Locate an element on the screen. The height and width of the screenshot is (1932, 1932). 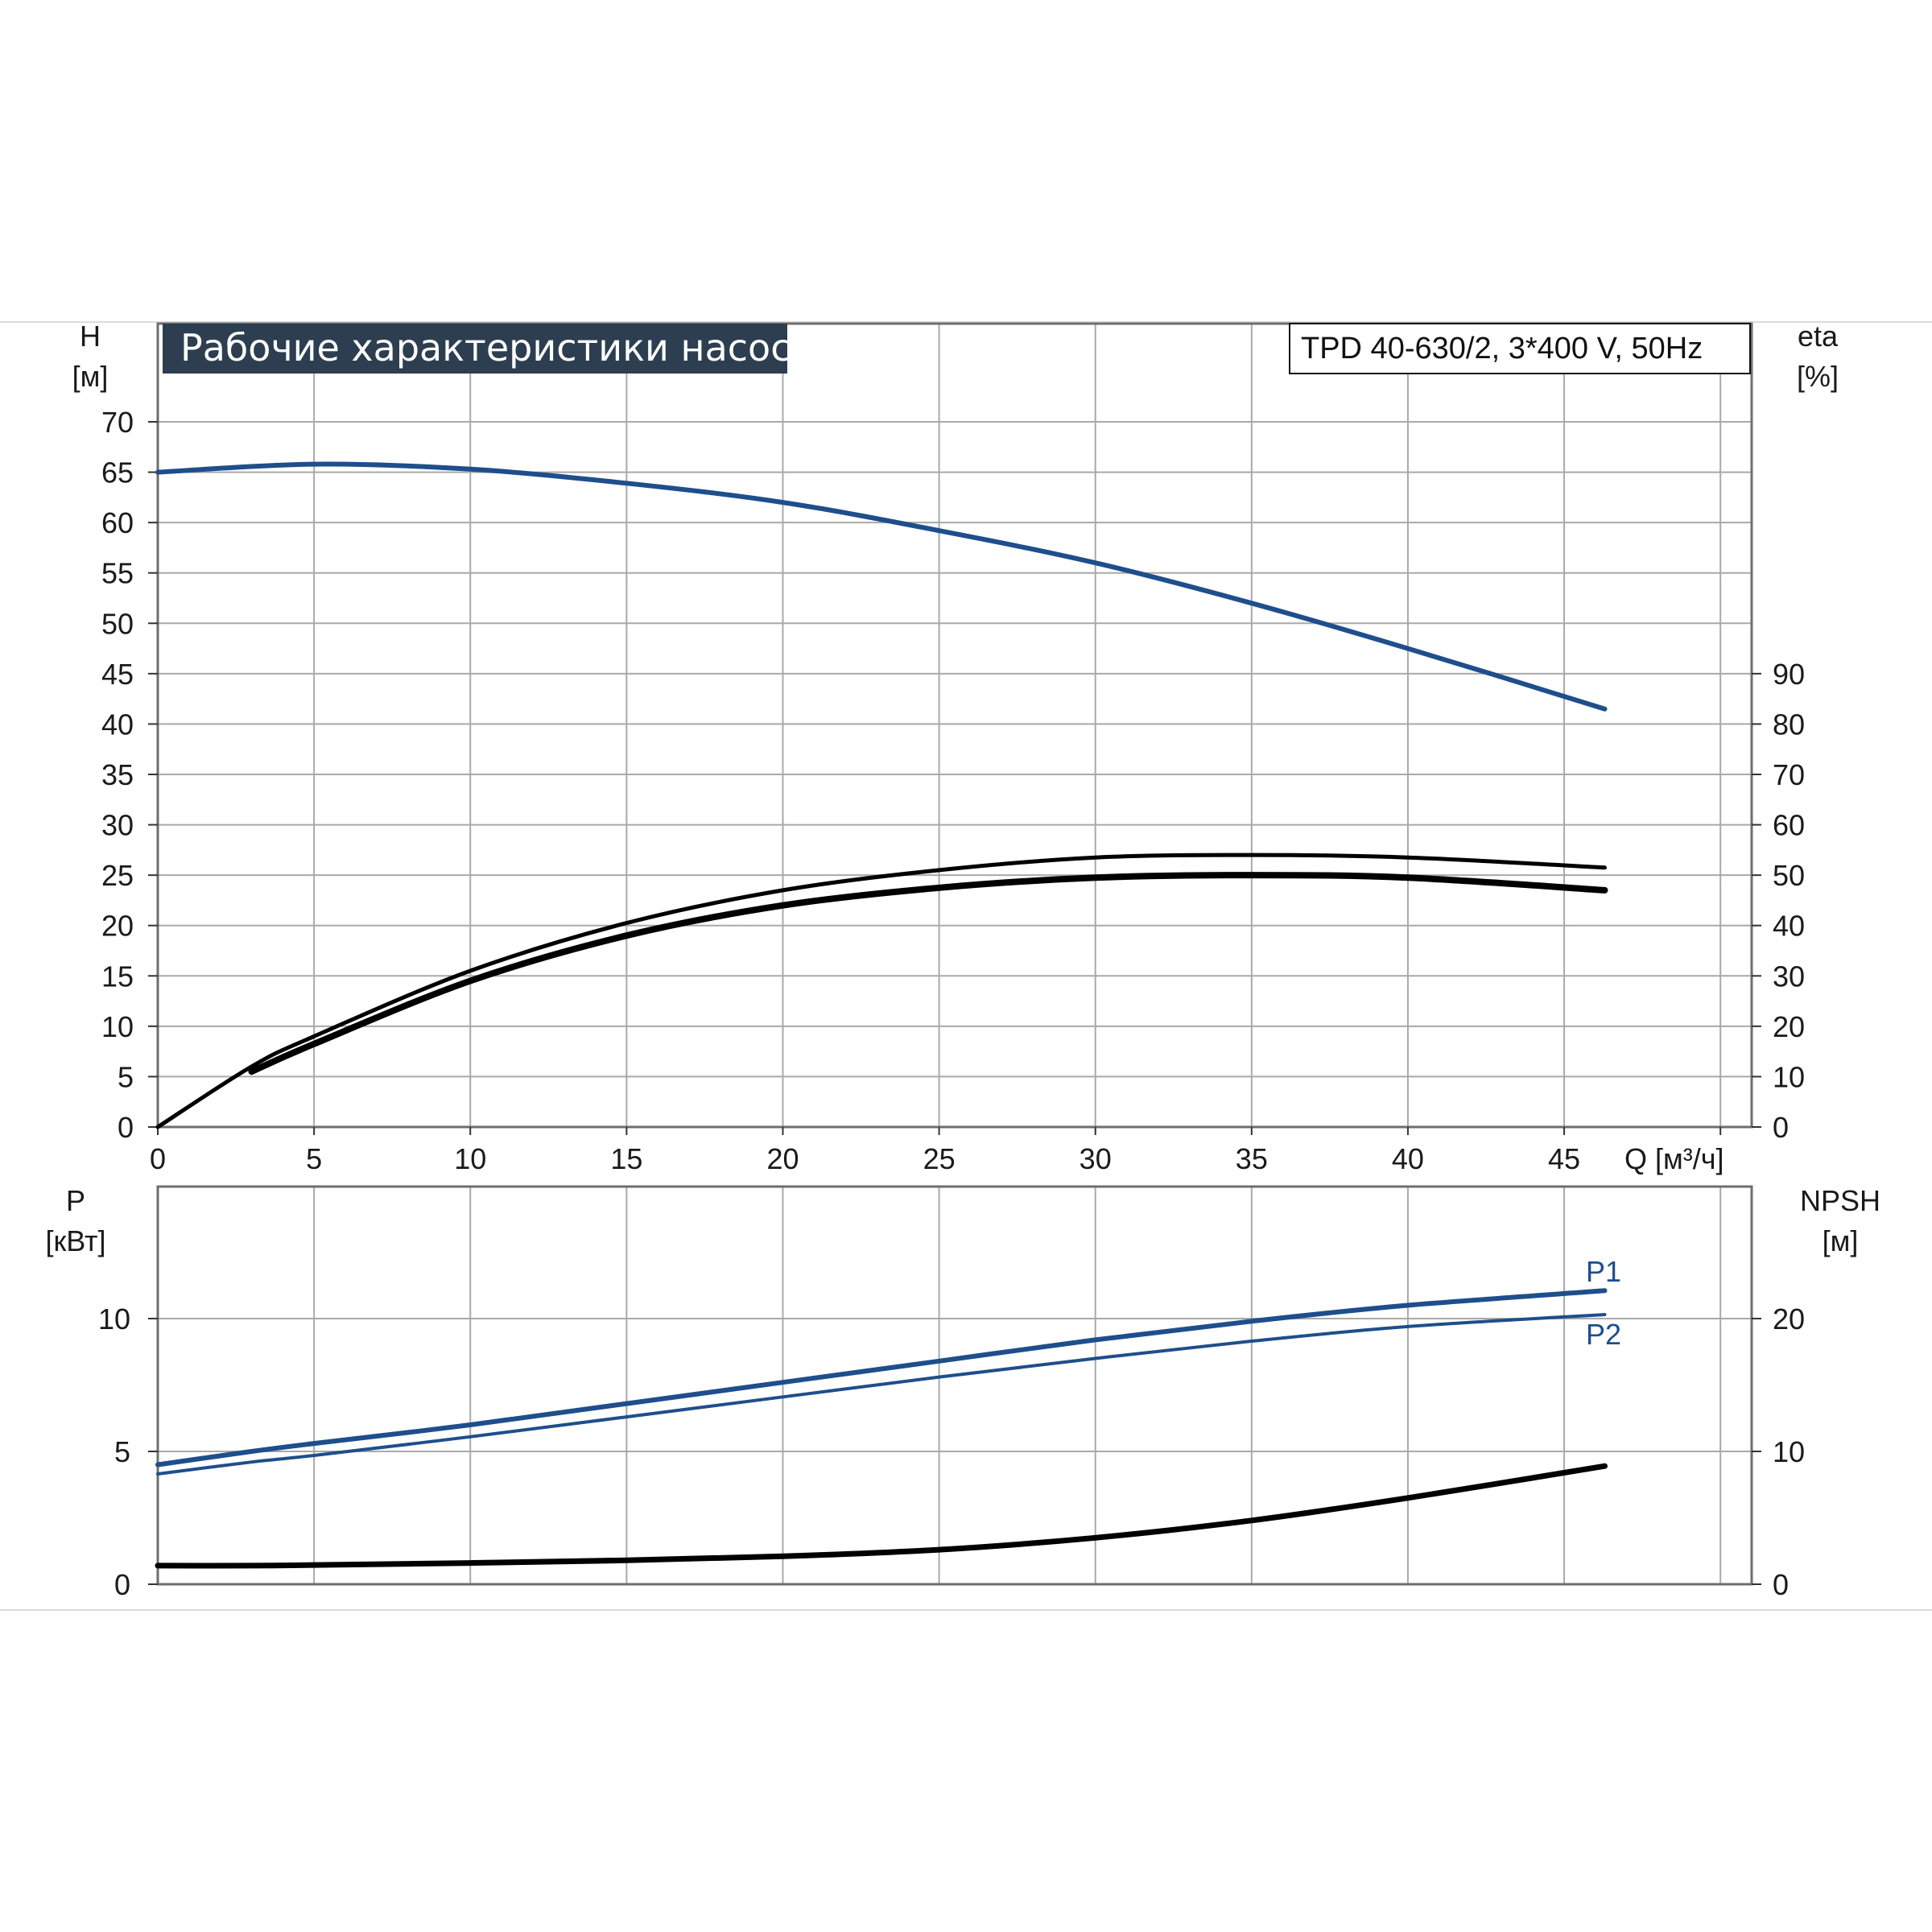
h-tick-label: 40 is located at coordinates (117, 724).